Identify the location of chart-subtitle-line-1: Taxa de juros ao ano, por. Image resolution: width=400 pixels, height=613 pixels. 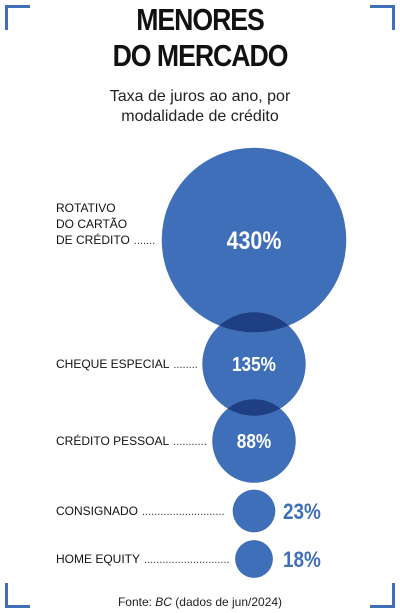
(200, 96).